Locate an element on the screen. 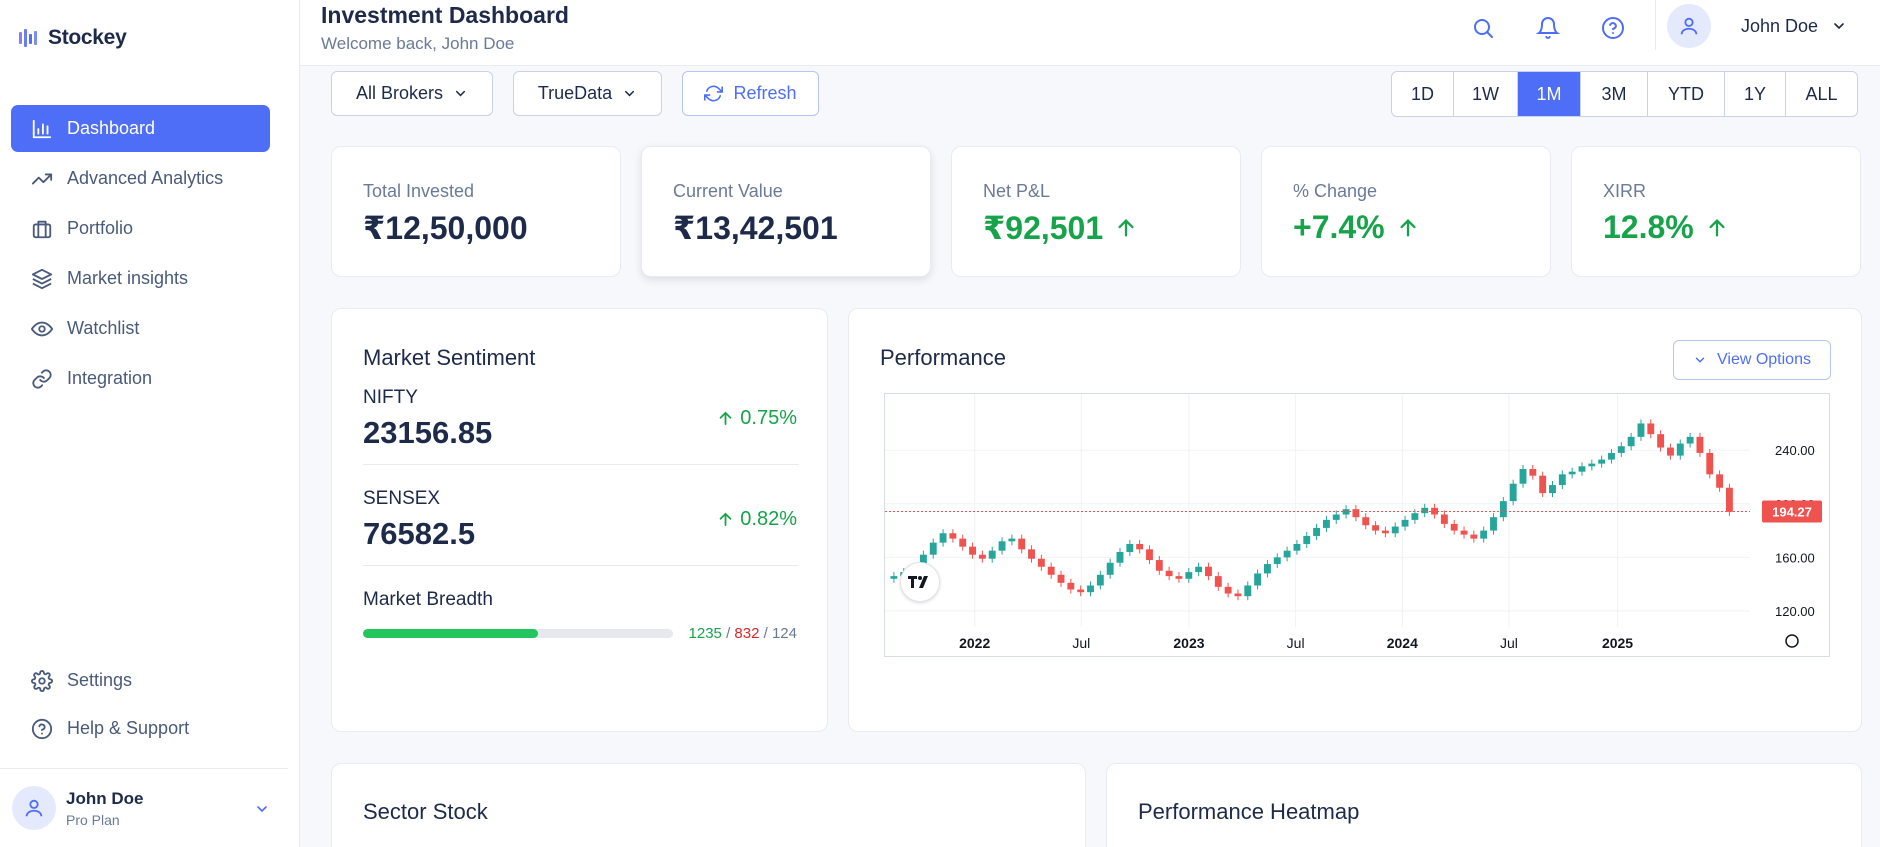  performance-heatmap-panel: Performance Heatmap is located at coordinates (1484, 805).